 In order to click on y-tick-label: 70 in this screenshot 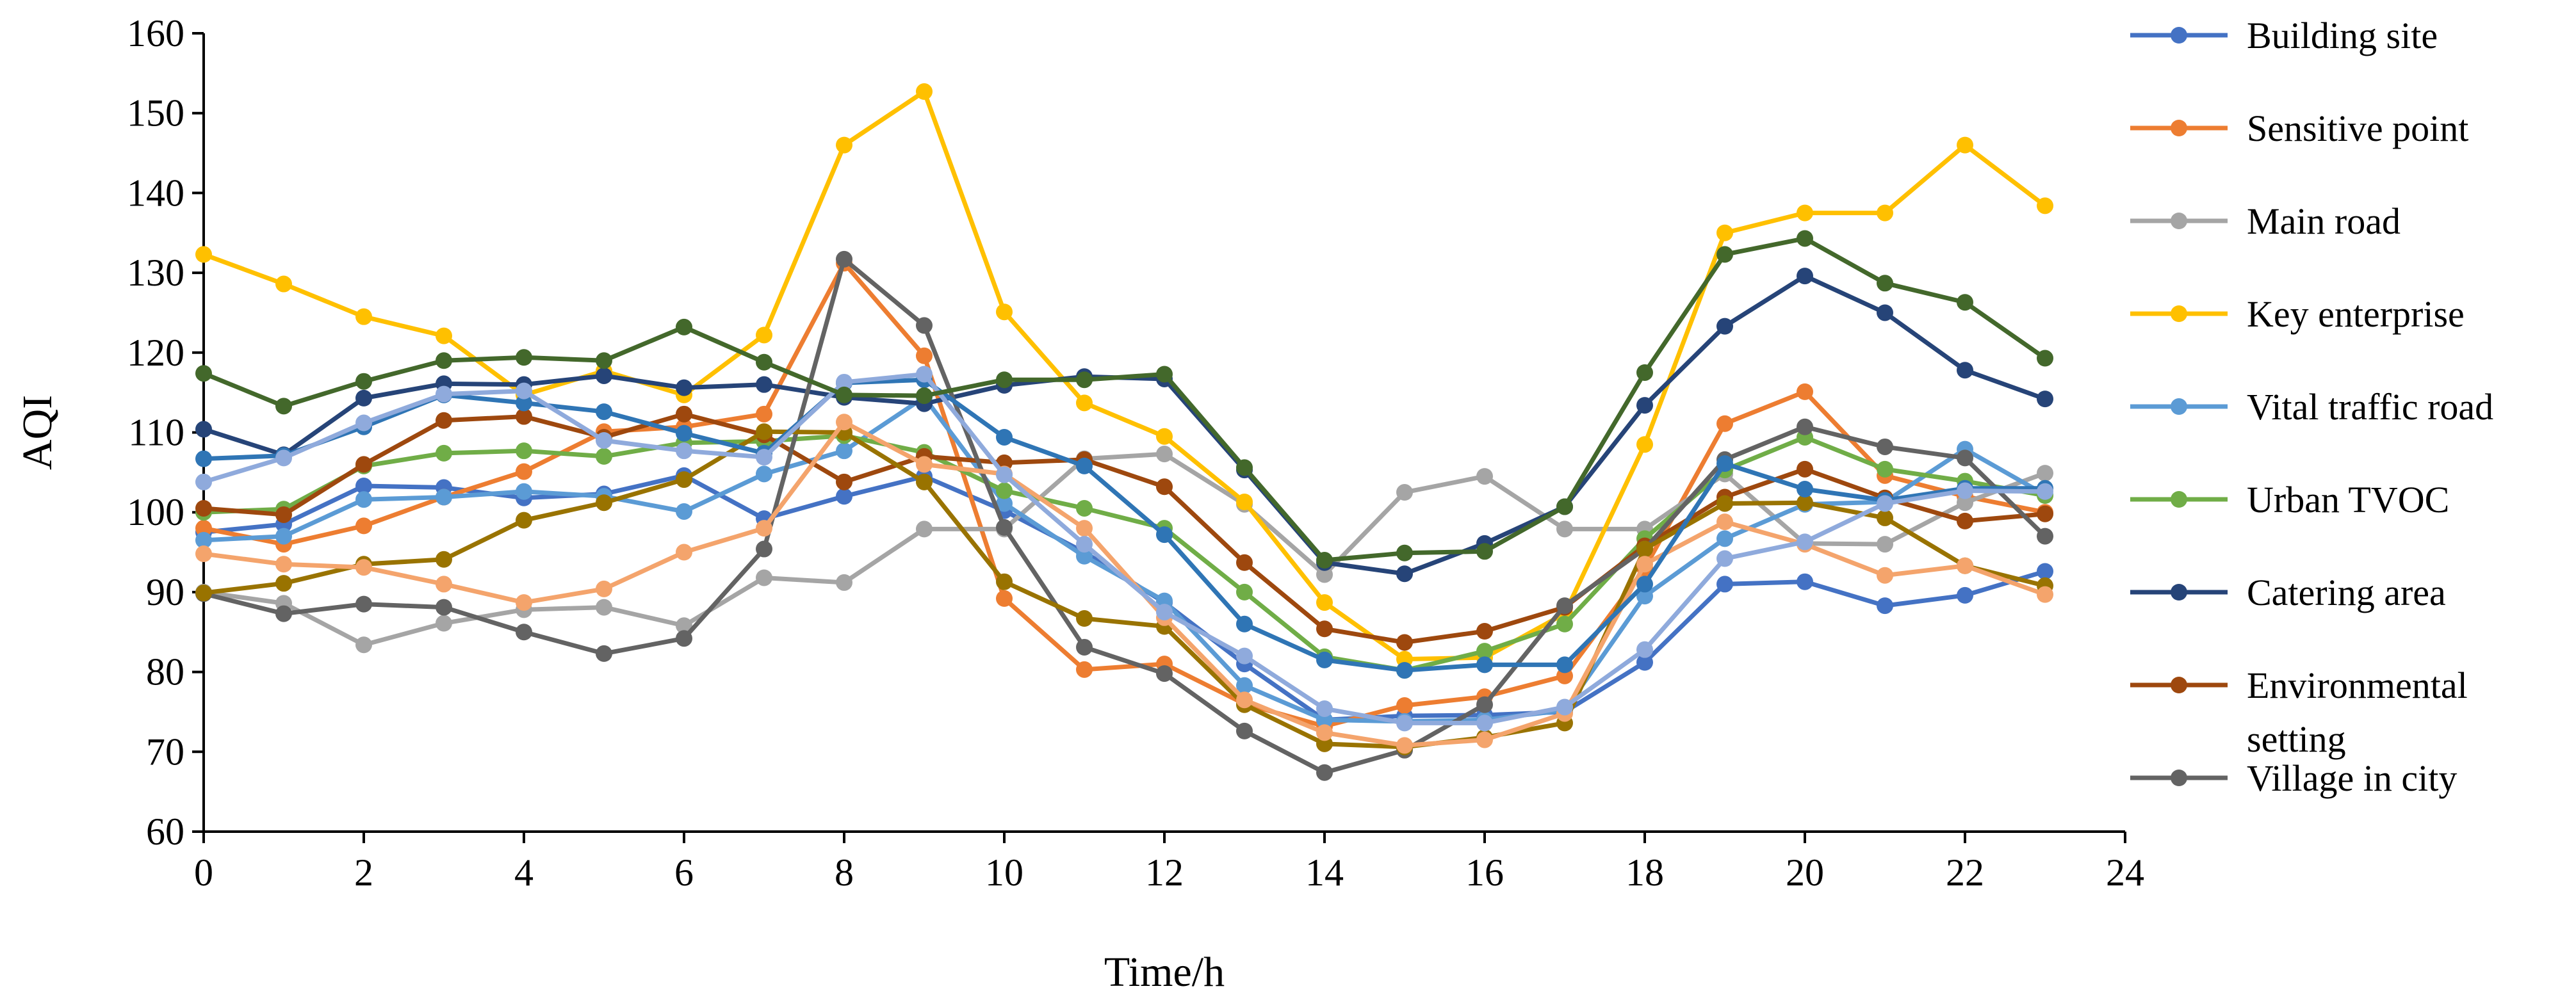, I will do `click(165, 751)`.